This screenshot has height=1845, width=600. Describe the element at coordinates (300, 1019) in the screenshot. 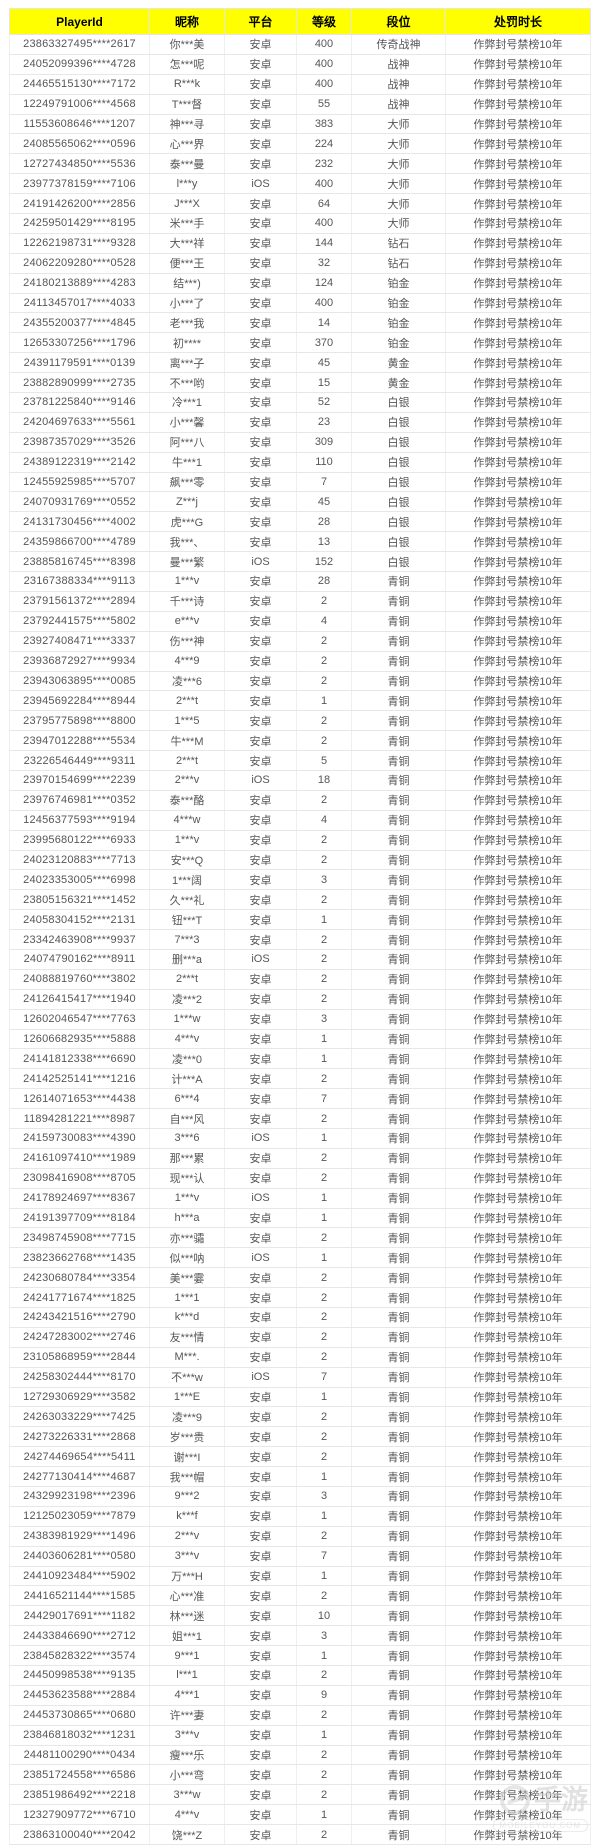

I see `table-row: 12602046547****7763 1***w 安卓 3 青铜 作弊封号禁榜10年` at that location.